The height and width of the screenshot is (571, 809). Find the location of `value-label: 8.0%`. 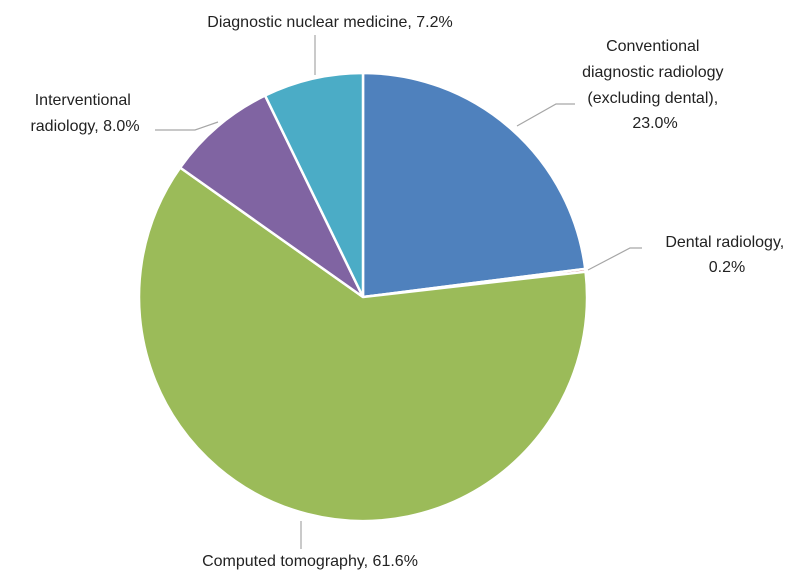

value-label: 8.0% is located at coordinates (121, 126).